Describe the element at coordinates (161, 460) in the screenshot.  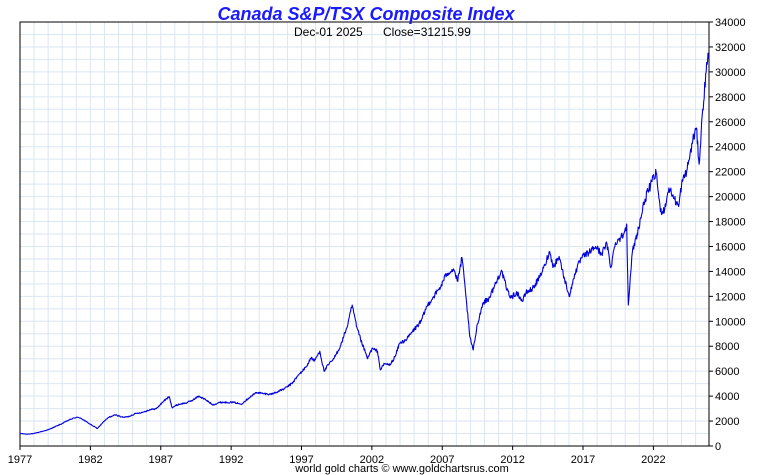
I see `x-tick-label: 1987` at that location.